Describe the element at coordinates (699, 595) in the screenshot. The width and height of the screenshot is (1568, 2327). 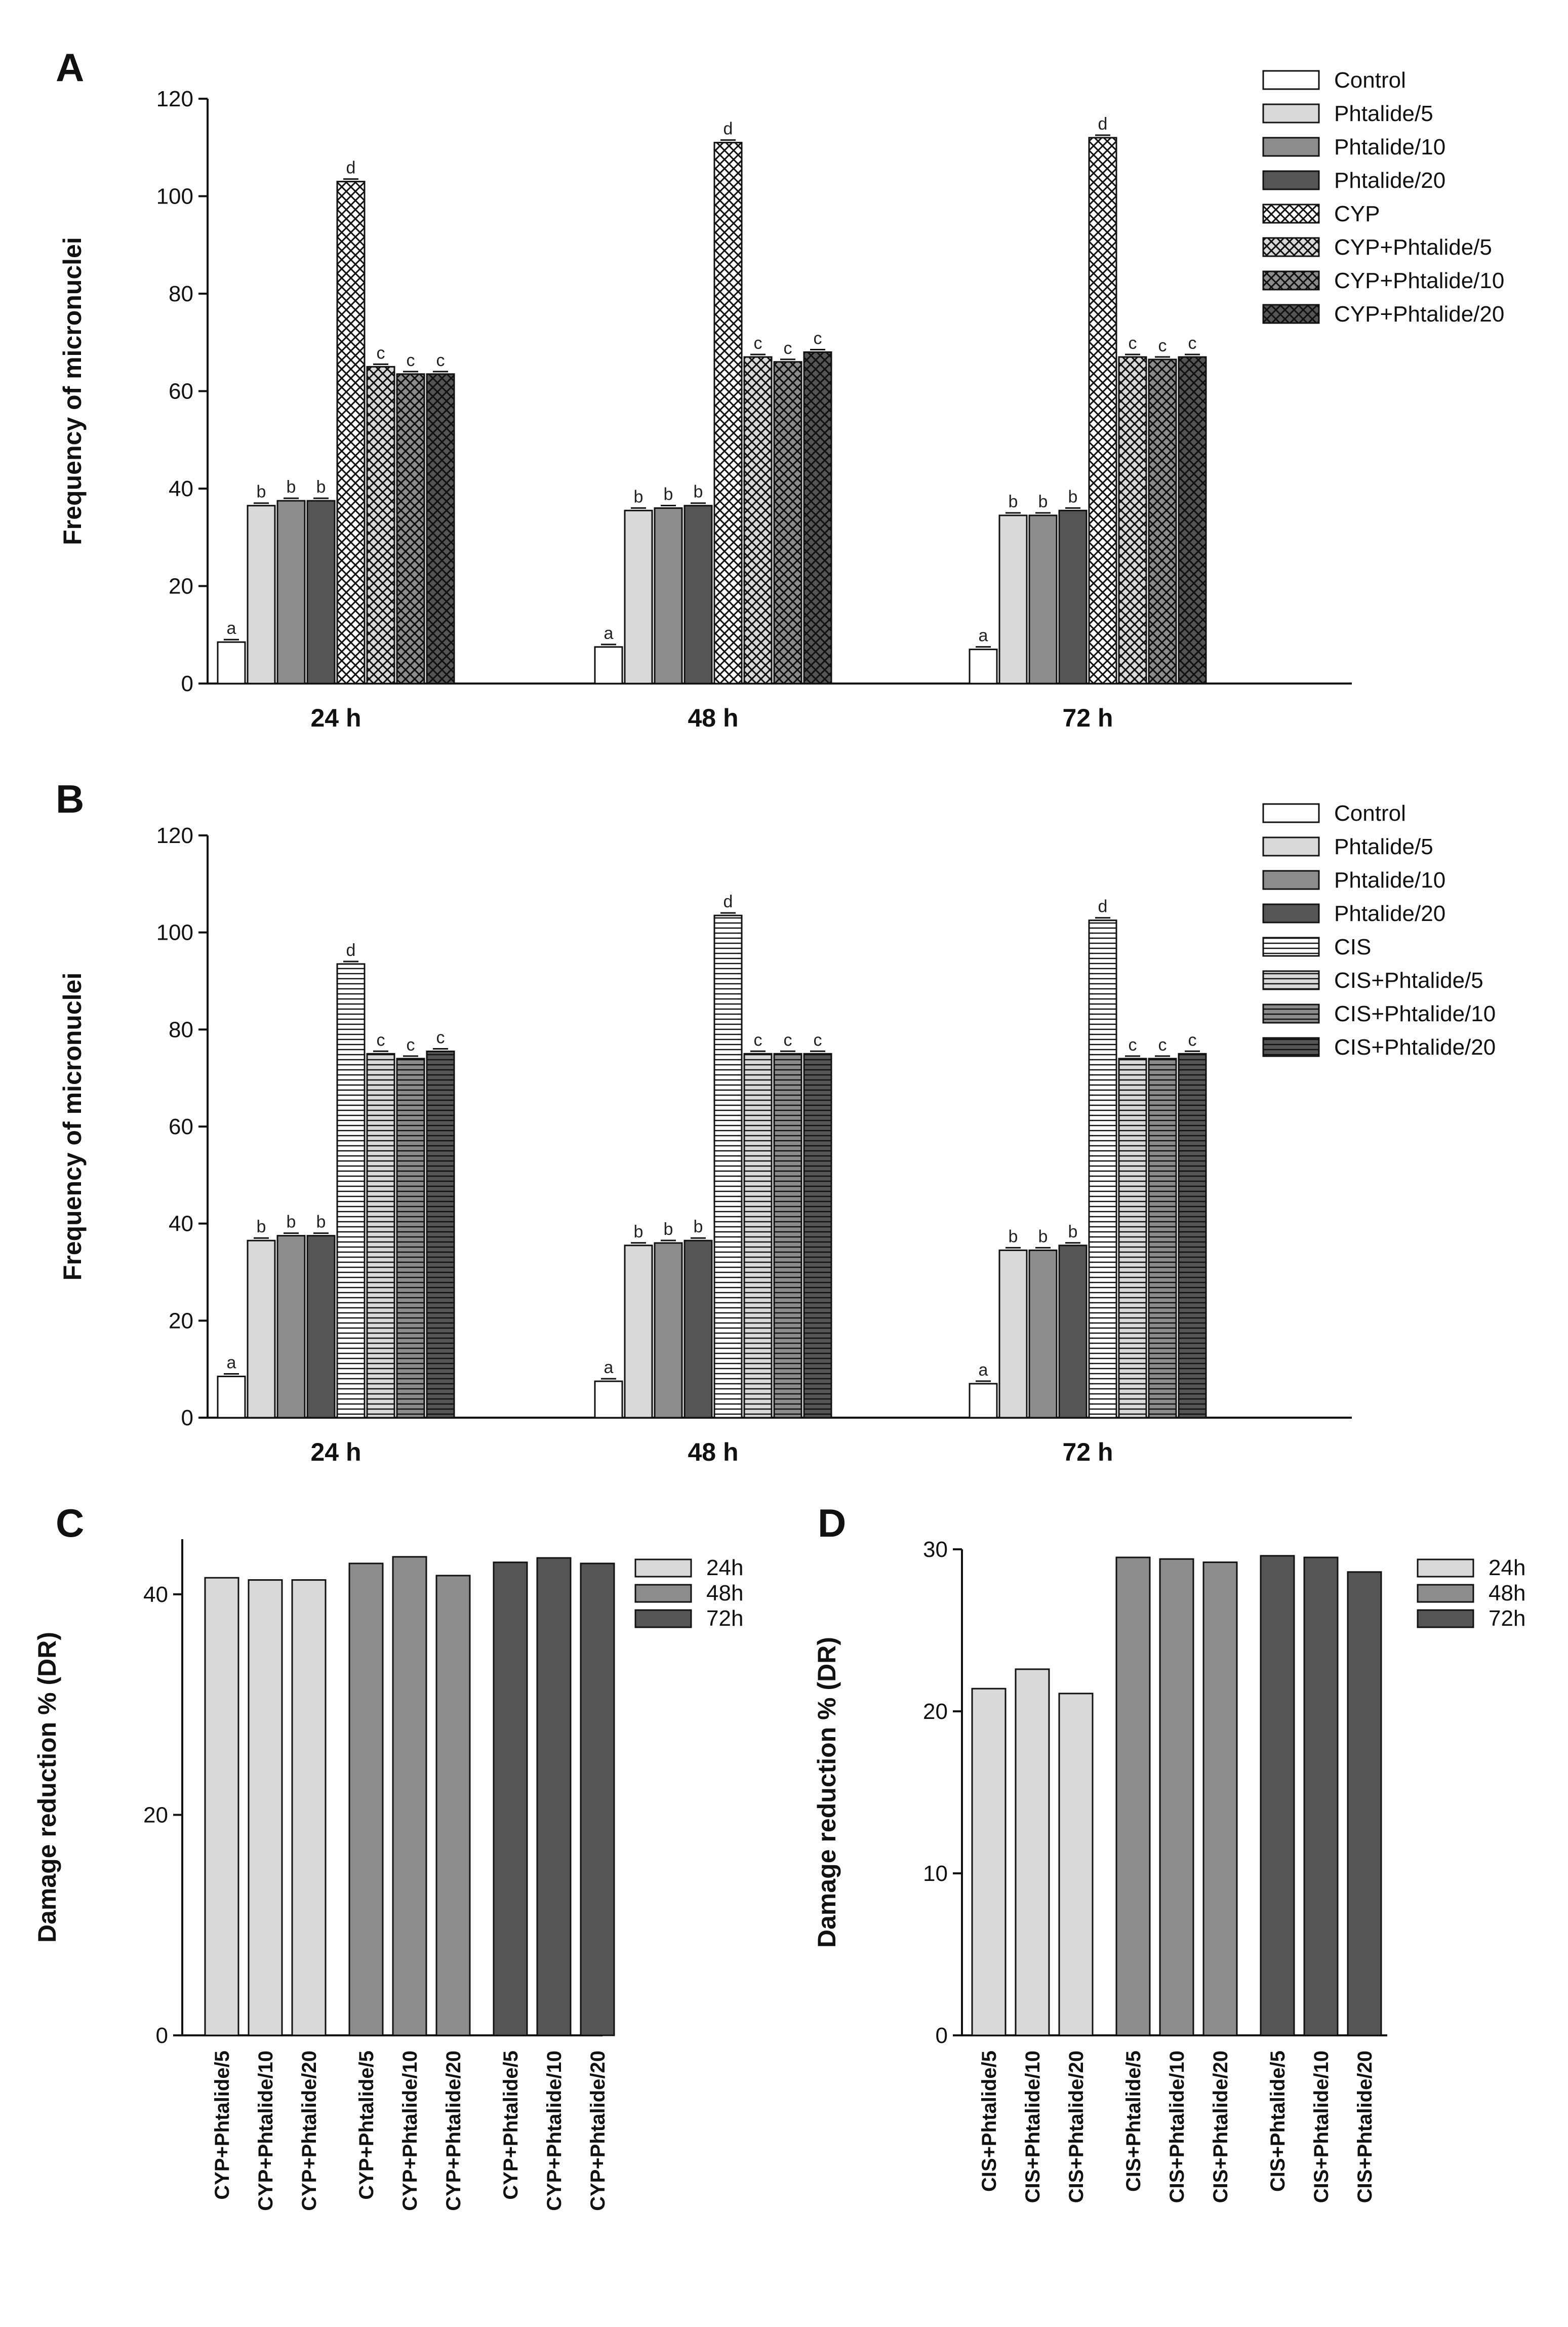
I see `bar-Phtalide/20-48 h` at that location.